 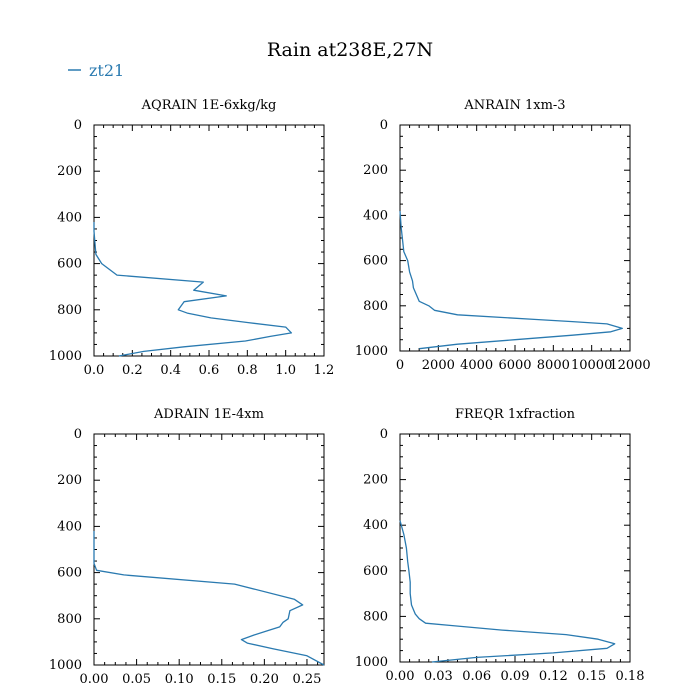 What do you see at coordinates (438, 676) in the screenshot?
I see `x-tick-label: 0.03` at bounding box center [438, 676].